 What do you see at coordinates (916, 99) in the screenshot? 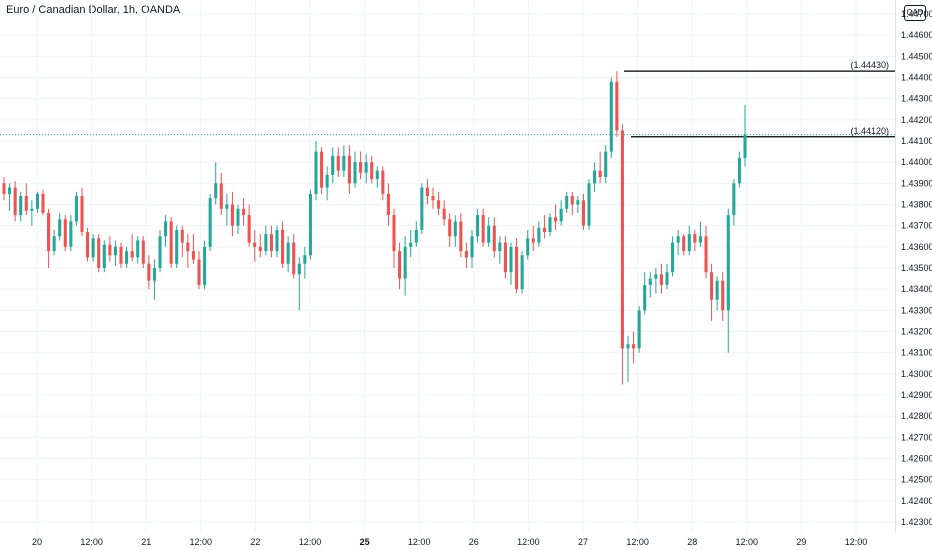
I see `y-tick-label: 1.44300` at bounding box center [916, 99].